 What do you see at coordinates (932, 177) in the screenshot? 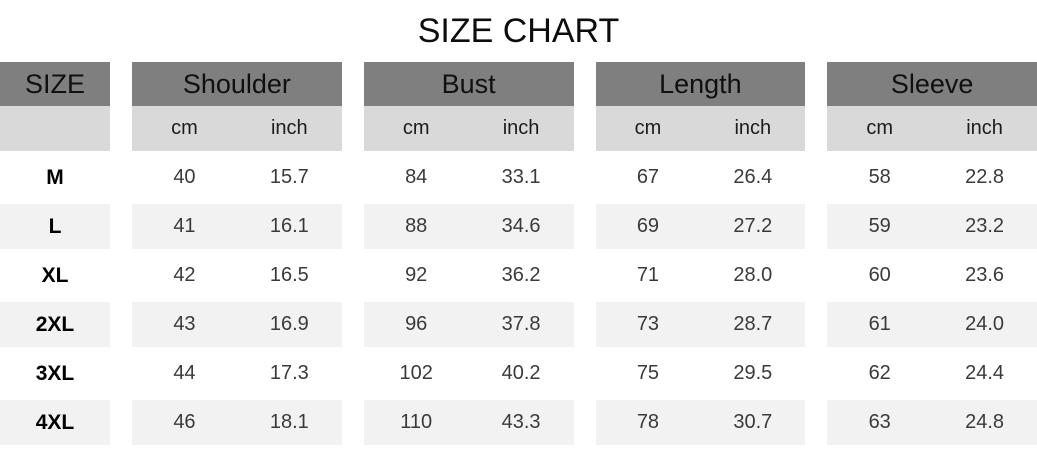
I see `table-row: 58 22.8` at bounding box center [932, 177].